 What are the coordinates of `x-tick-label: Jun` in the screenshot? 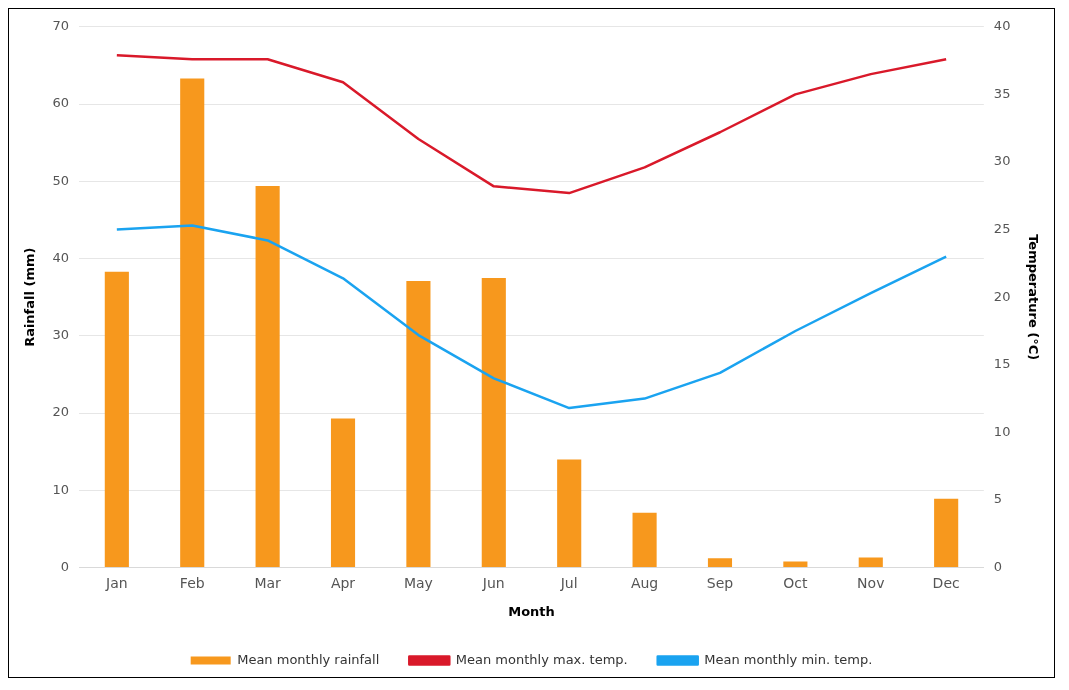 It's located at (493, 582).